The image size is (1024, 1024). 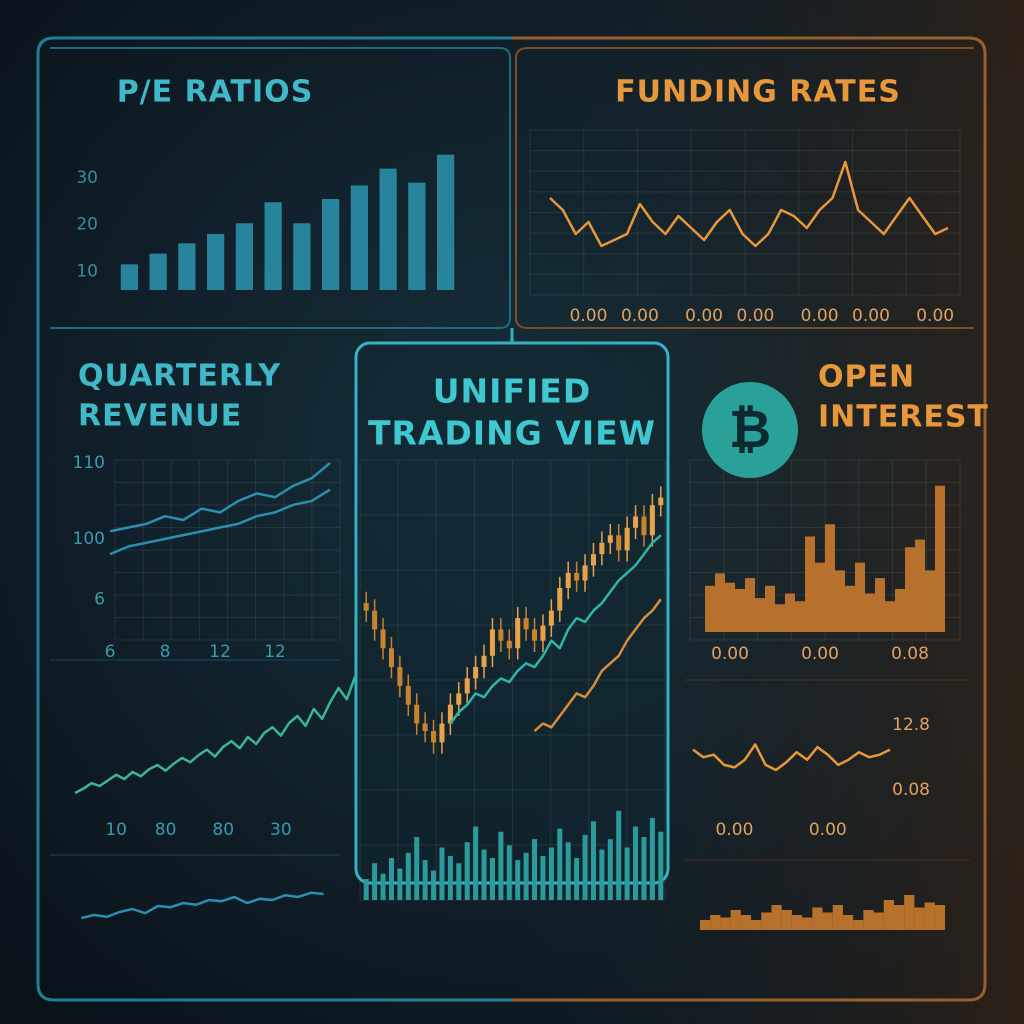 What do you see at coordinates (110, 652) in the screenshot?
I see `x-tick-label: 6` at bounding box center [110, 652].